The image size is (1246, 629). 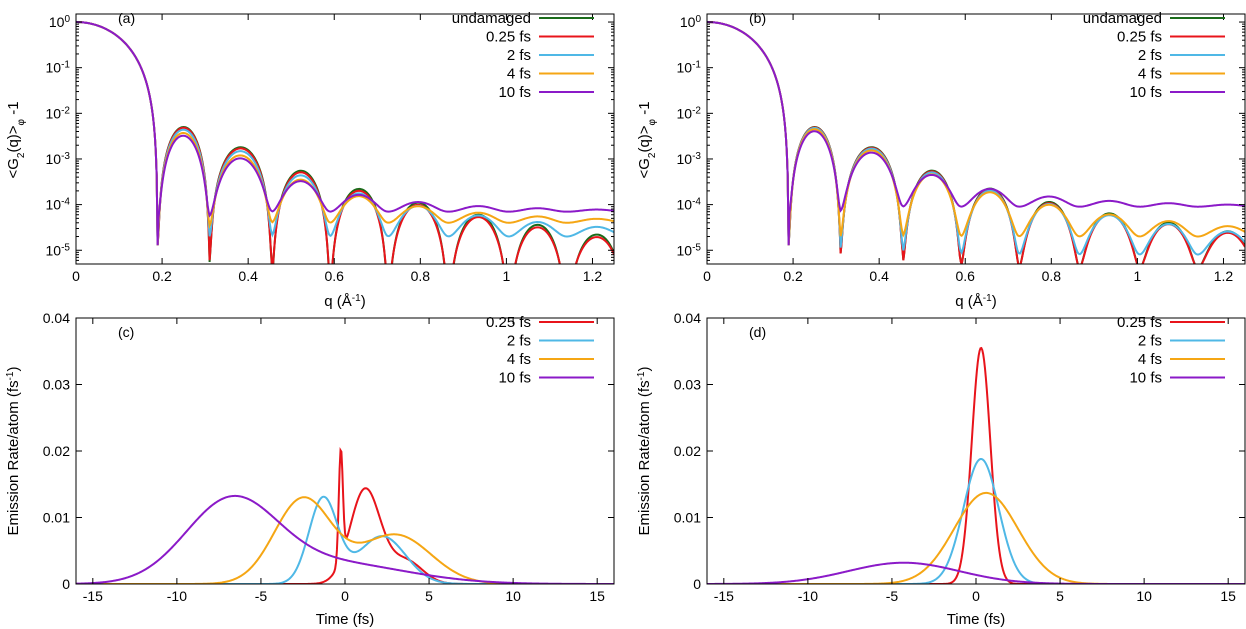 I want to click on panel-b-ylabel: <G2(q)>φ -1, so click(x=647, y=139).